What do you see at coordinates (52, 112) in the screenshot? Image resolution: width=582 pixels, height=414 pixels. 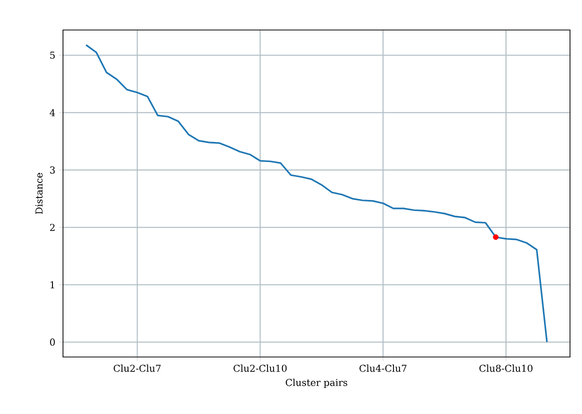 I see `y-tick-label: 4` at bounding box center [52, 112].